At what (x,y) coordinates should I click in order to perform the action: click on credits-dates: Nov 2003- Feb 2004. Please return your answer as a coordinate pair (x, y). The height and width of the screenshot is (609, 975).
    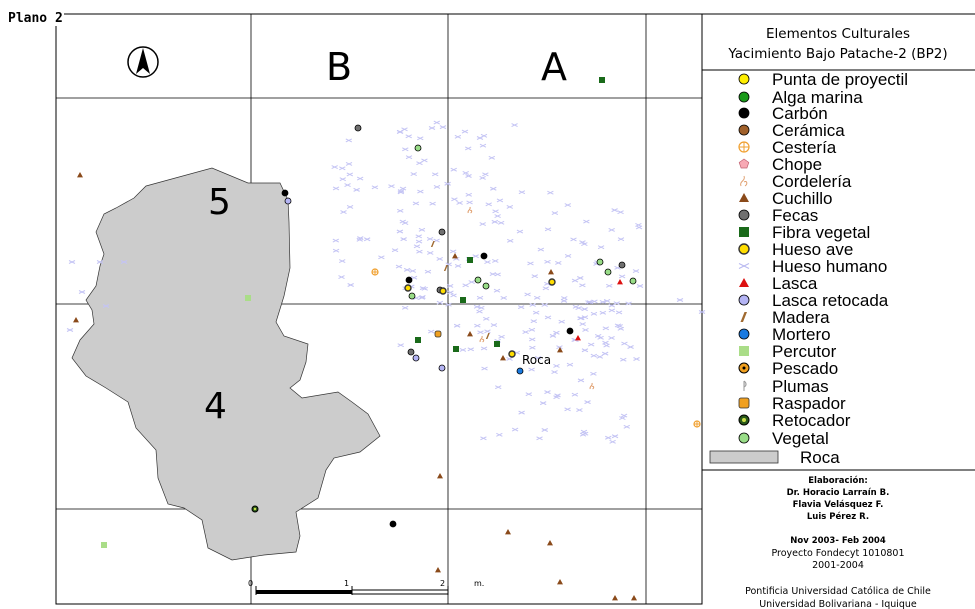
    Looking at the image, I should click on (838, 541).